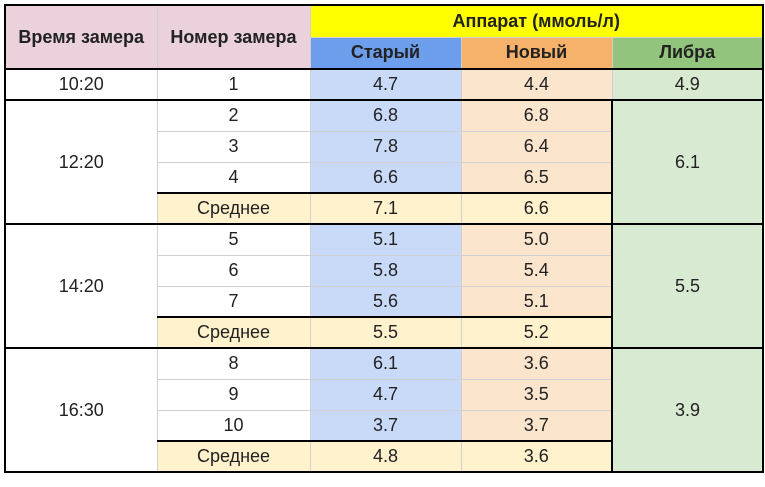 The height and width of the screenshot is (487, 765). I want to click on table-row: 3 7.8 6.4, so click(384, 146).